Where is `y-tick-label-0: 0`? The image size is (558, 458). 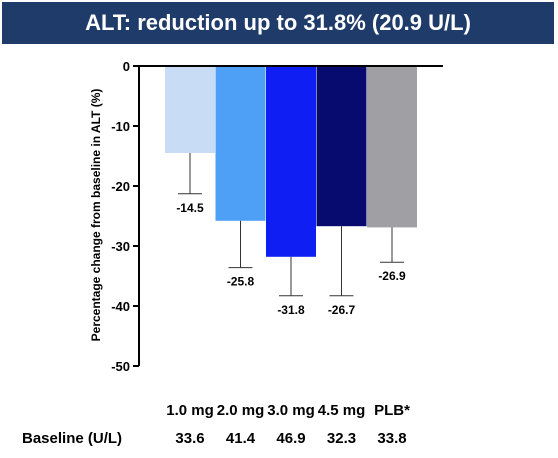
y-tick-label-0: 0 is located at coordinates (126, 66).